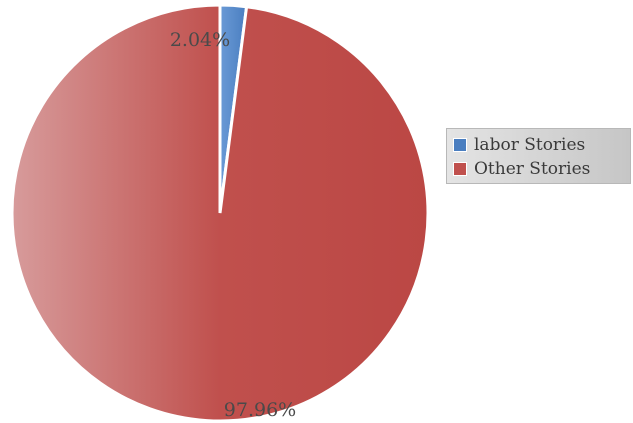 This screenshot has width=633, height=423. I want to click on legend: labor Stories Other Stories, so click(538, 156).